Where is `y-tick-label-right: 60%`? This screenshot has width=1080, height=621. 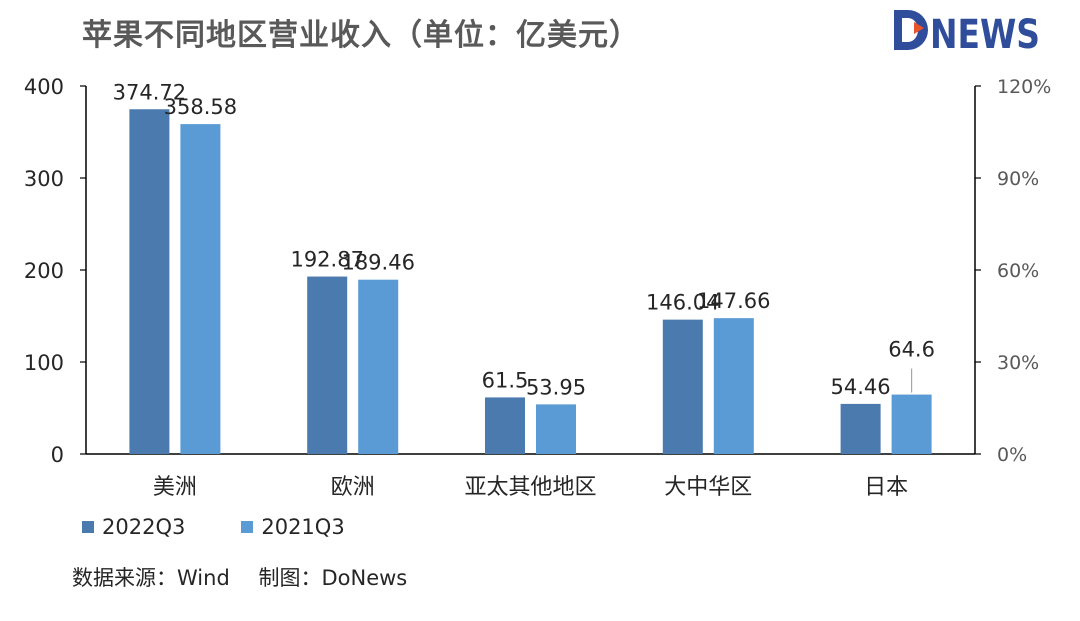
y-tick-label-right: 60% is located at coordinates (1018, 271).